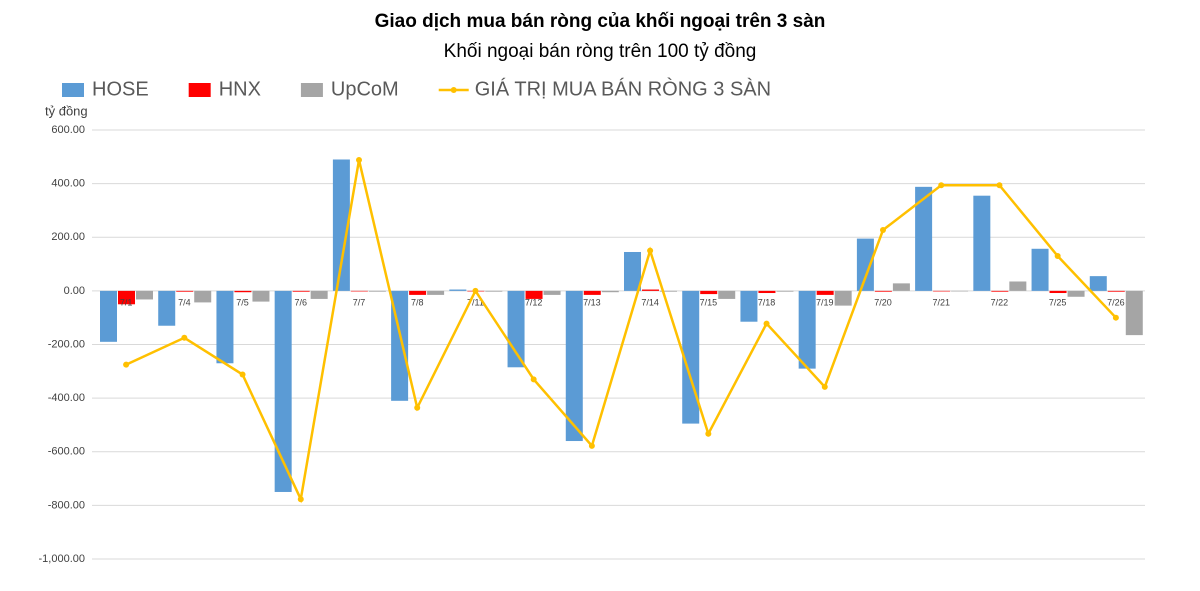 This screenshot has height=591, width=1200. Describe the element at coordinates (709, 302) in the screenshot. I see `x-tick-label: 7/15` at that location.